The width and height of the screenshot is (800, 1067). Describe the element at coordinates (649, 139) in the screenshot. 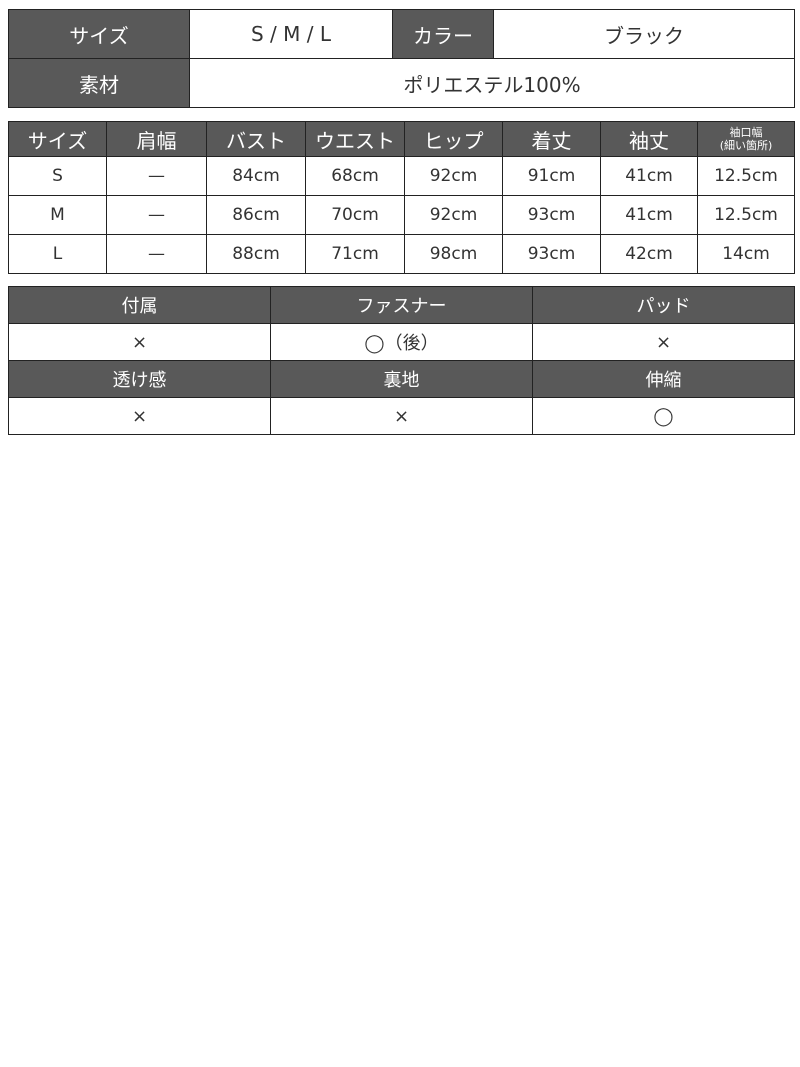

I see `header-cell: 袖丈` at that location.